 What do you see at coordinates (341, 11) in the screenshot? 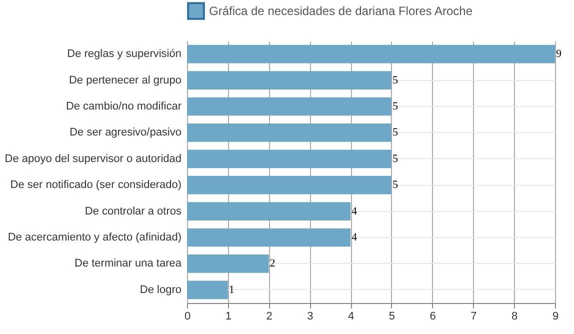
I see `legend-label: Gráfica de necesidades de dariana Flores Aroche` at bounding box center [341, 11].